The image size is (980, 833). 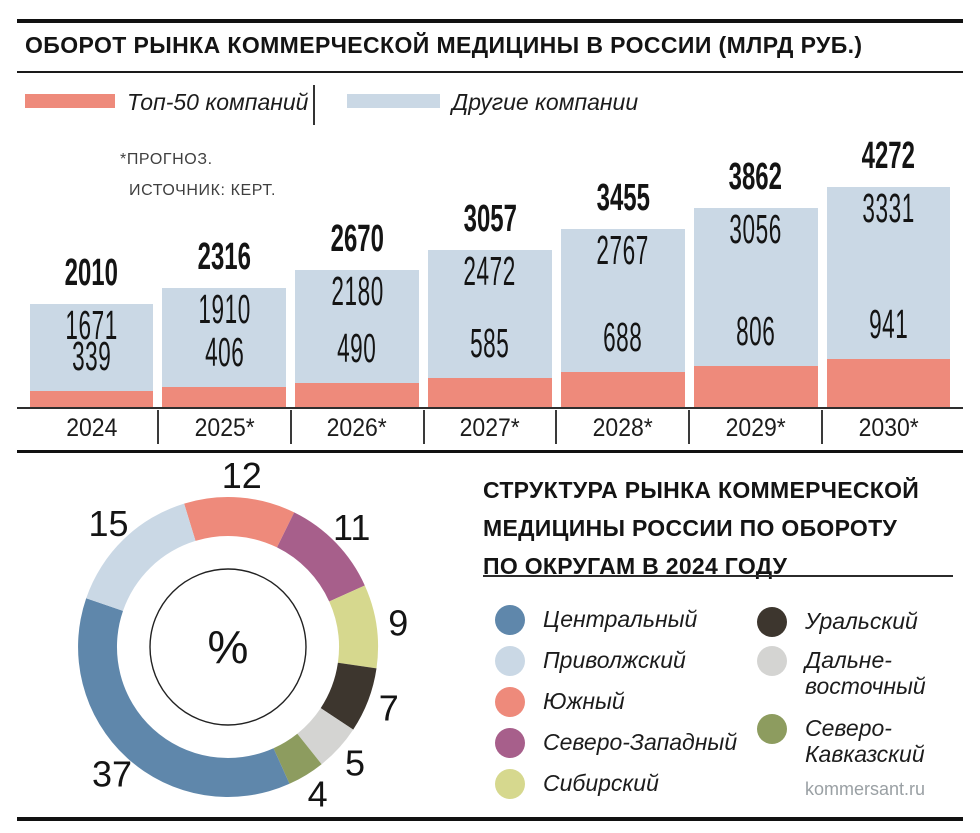 I want to click on legend-label: Южный, so click(x=584, y=701).